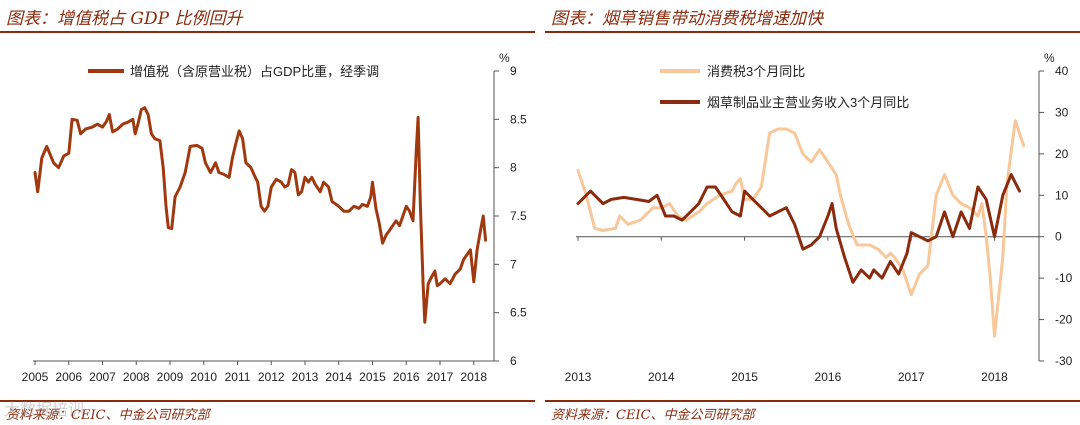 The width and height of the screenshot is (1080, 425). I want to click on left-x-tick-label: 2008, so click(136, 377).